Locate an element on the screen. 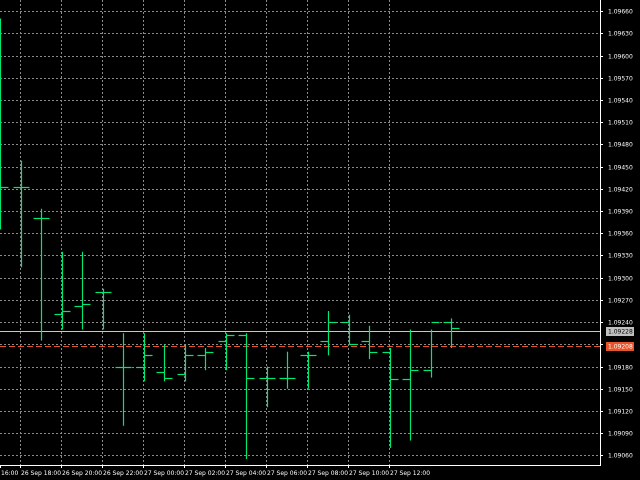 This screenshot has width=640, height=480. price-tick-label: 1.09390 is located at coordinates (620, 212).